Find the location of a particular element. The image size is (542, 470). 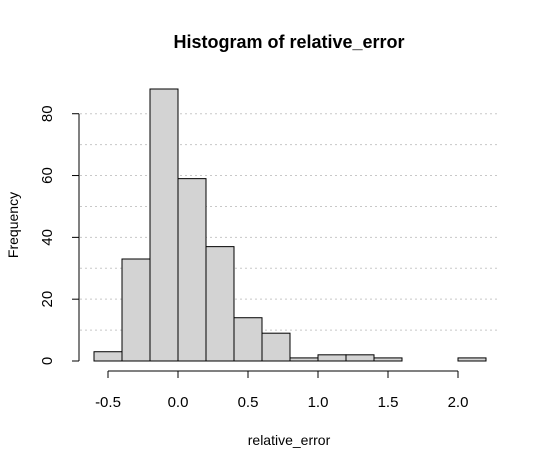

chart-title: Histogram of relative_error is located at coordinates (288, 42).